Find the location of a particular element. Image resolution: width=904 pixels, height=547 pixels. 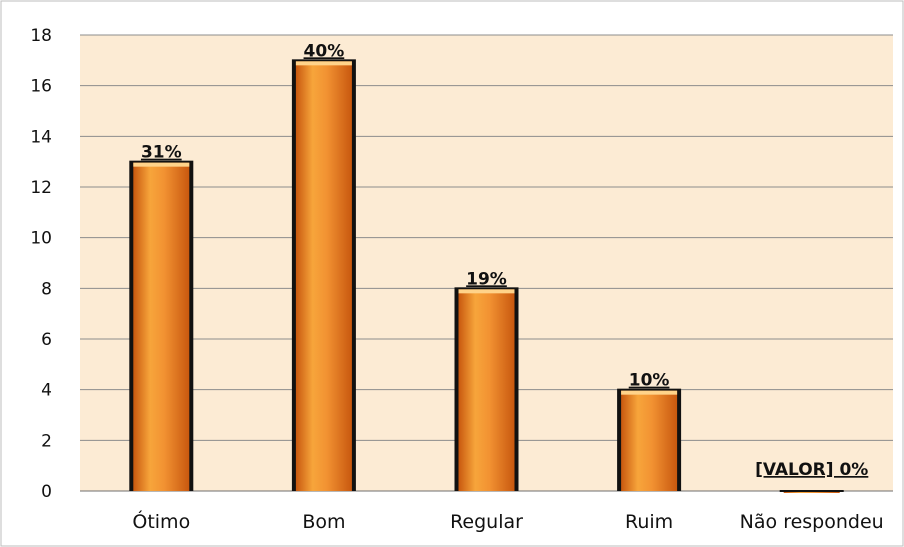

data-label: 40% is located at coordinates (324, 51).